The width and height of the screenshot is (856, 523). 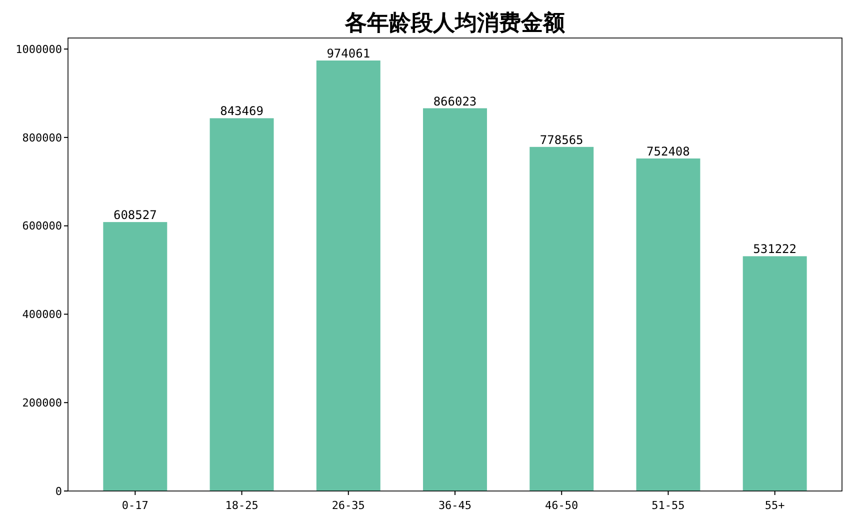 I want to click on x-tick-label: 55+, so click(x=775, y=505).